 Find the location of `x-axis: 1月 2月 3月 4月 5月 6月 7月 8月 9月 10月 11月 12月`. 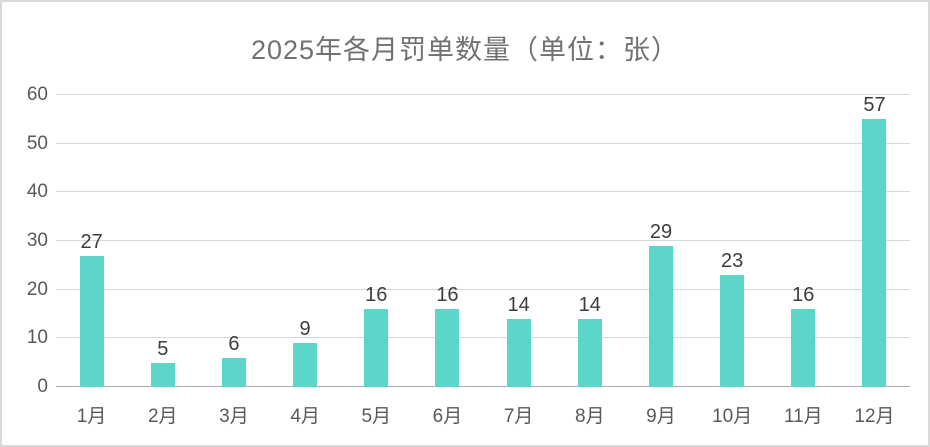

x-axis: 1月 2月 3月 4月 5月 6月 7月 8月 9月 10月 11月 12月 is located at coordinates (483, 414).